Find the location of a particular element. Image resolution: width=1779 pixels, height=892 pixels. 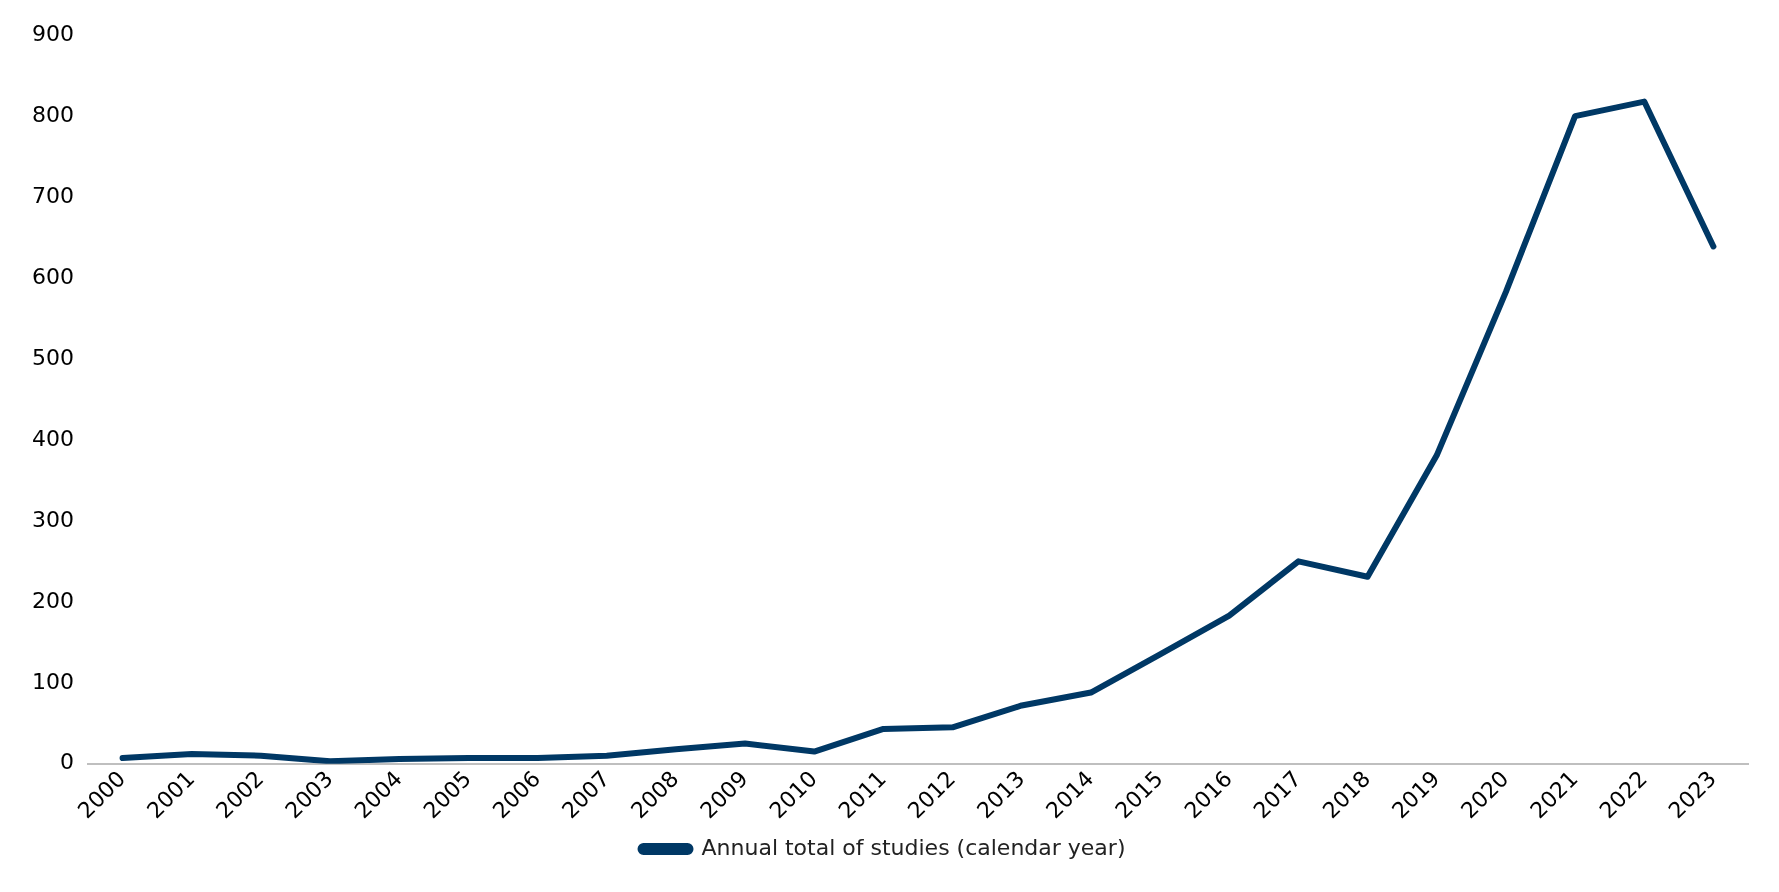

y-tick-label: 800 is located at coordinates (52, 114).